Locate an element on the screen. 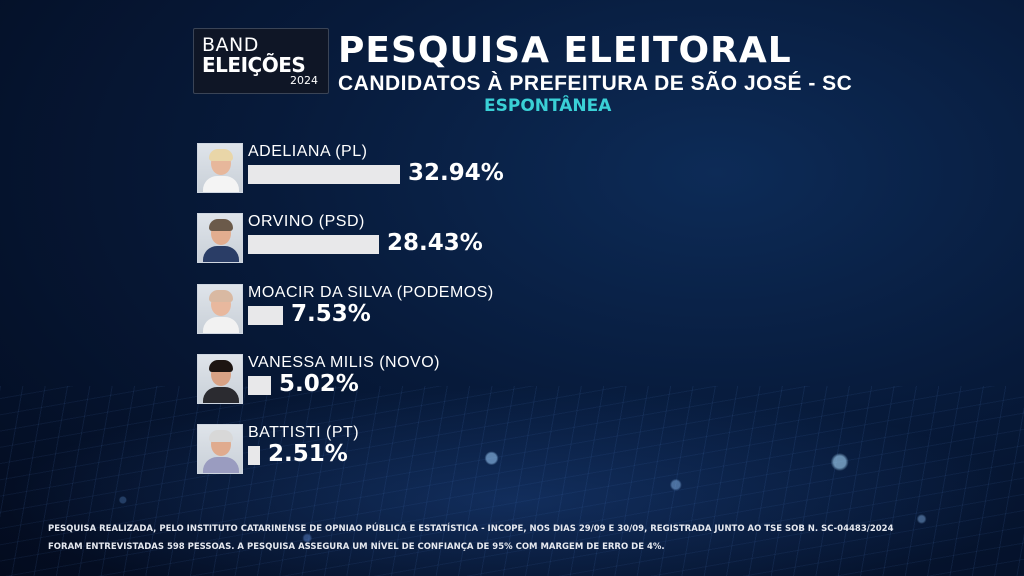 The image size is (1024, 576). candidate-row: BATTISTI (PT) 2.51% is located at coordinates (407, 450).